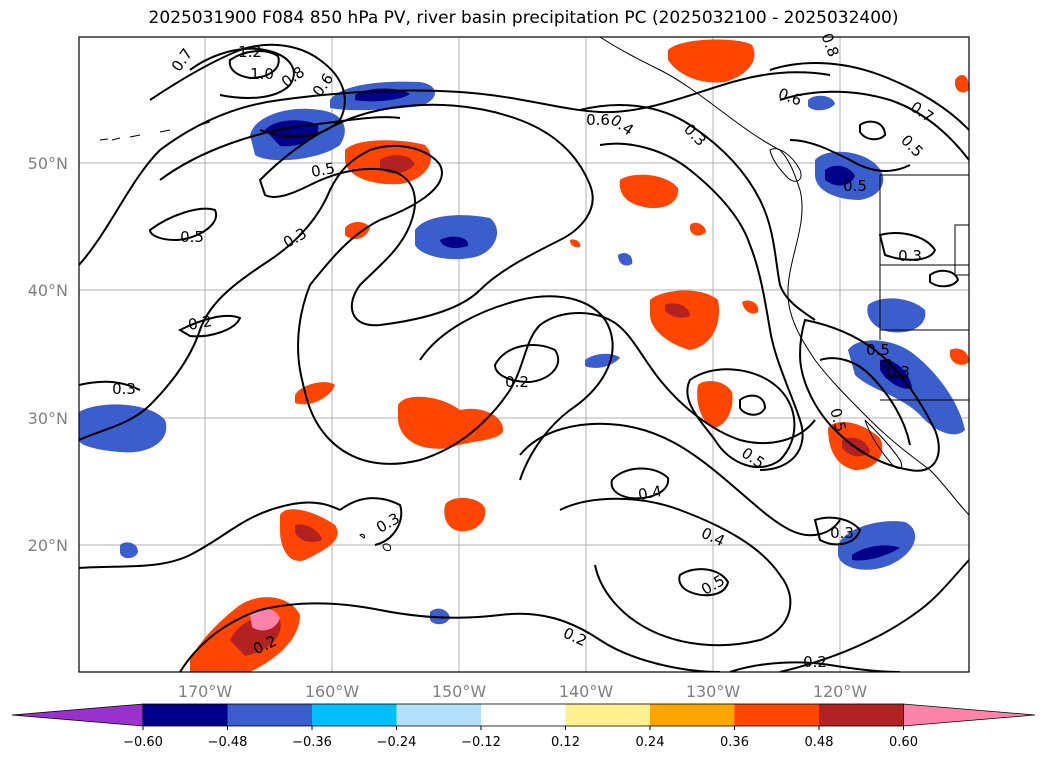  Describe the element at coordinates (48, 418) in the screenshot. I see `lat-label-30n: 30°N` at that location.